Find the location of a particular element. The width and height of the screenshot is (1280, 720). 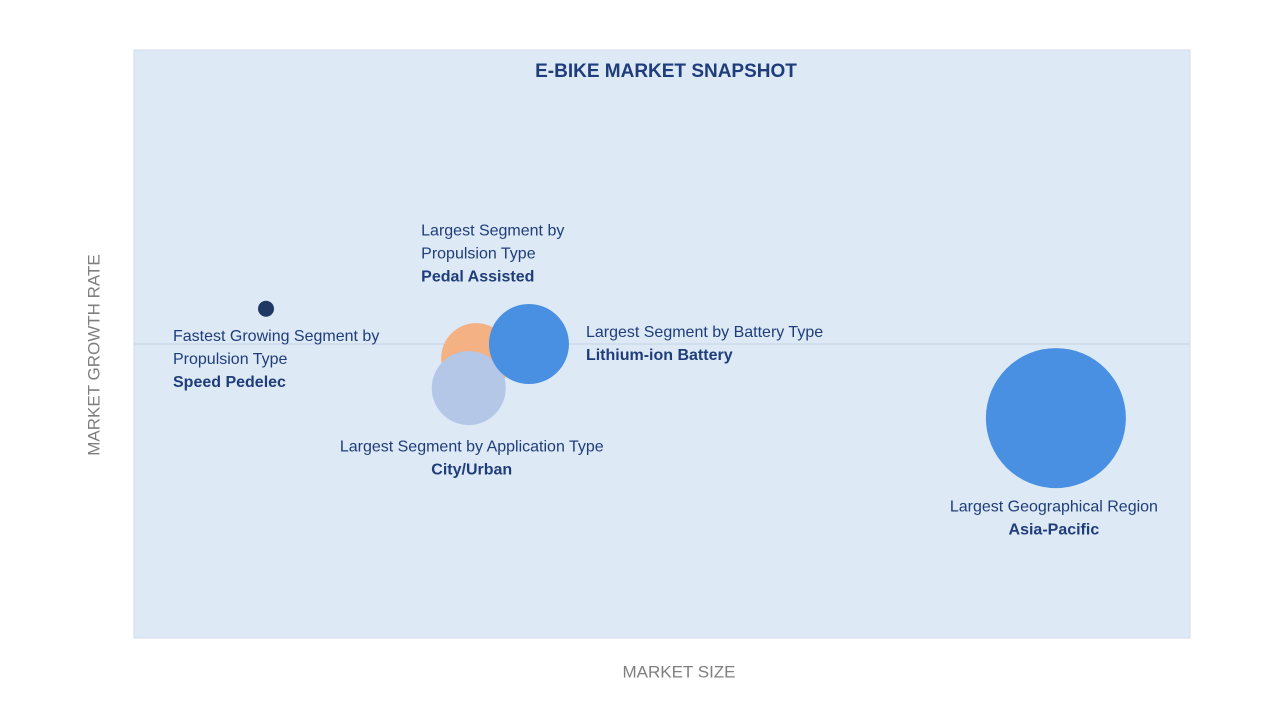

point-name: Asia-Pacific is located at coordinates (1054, 529).